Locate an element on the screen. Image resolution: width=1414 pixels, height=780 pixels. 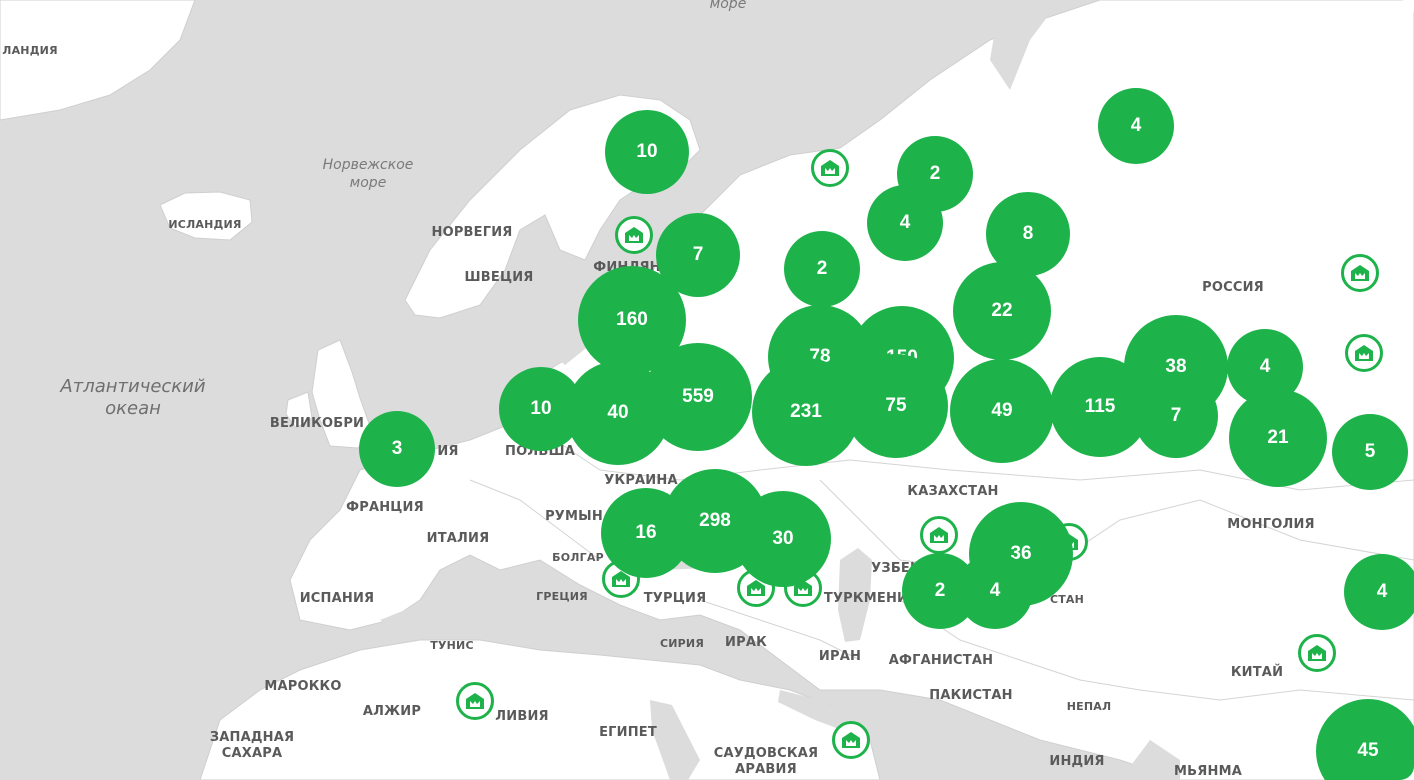
country-label-nepal: НЕПАЛ is located at coordinates (1089, 706).